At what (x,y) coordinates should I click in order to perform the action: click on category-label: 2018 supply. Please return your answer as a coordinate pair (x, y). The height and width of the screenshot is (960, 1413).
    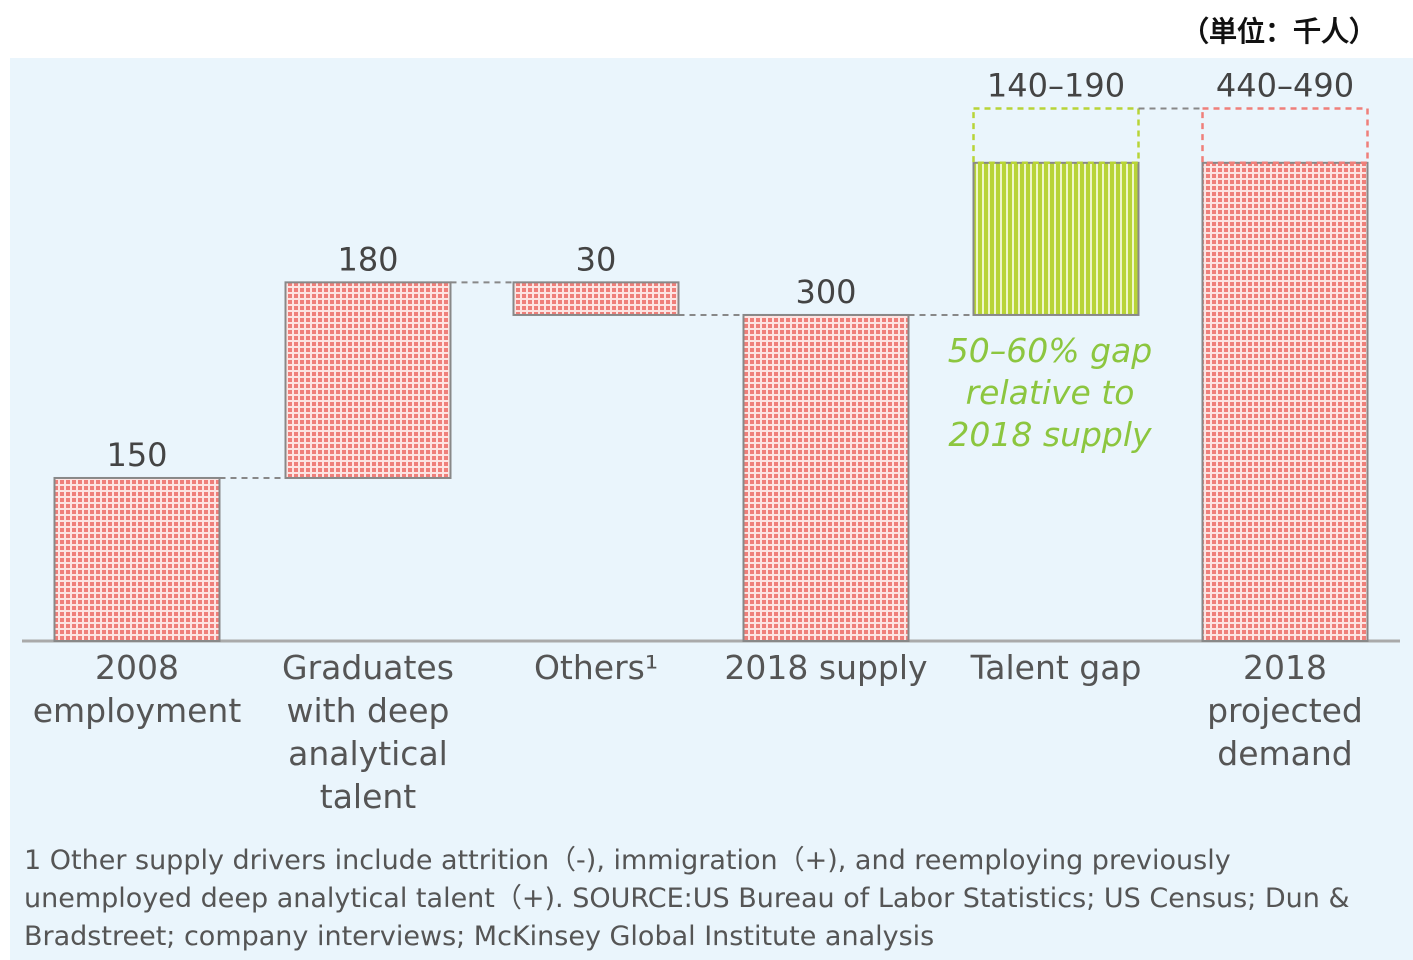
    Looking at the image, I should click on (826, 667).